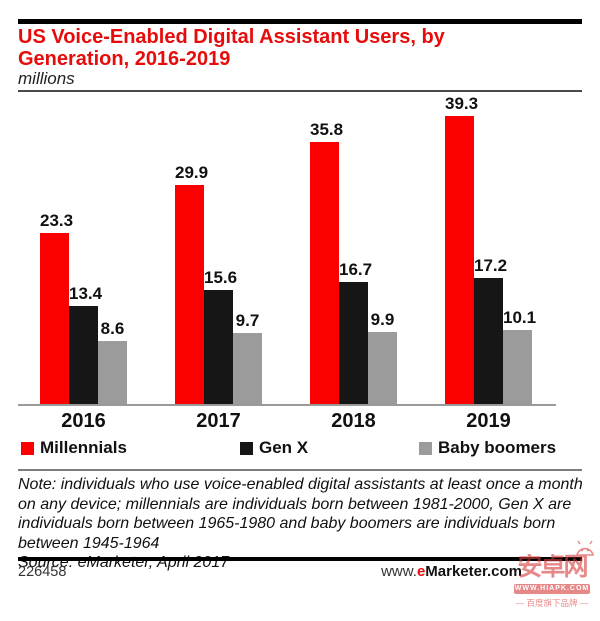 This screenshot has height=621, width=600. I want to click on value-label-baby-boomers-2016: 8.6, so click(112, 328).